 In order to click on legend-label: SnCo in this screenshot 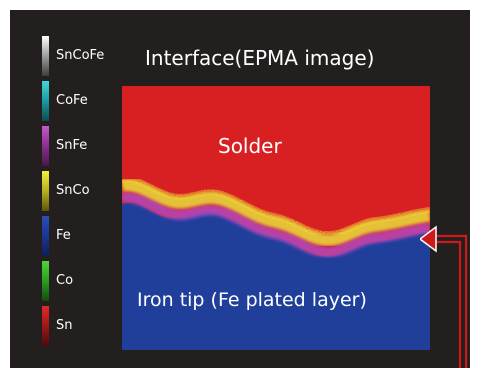, I will do `click(73, 190)`.